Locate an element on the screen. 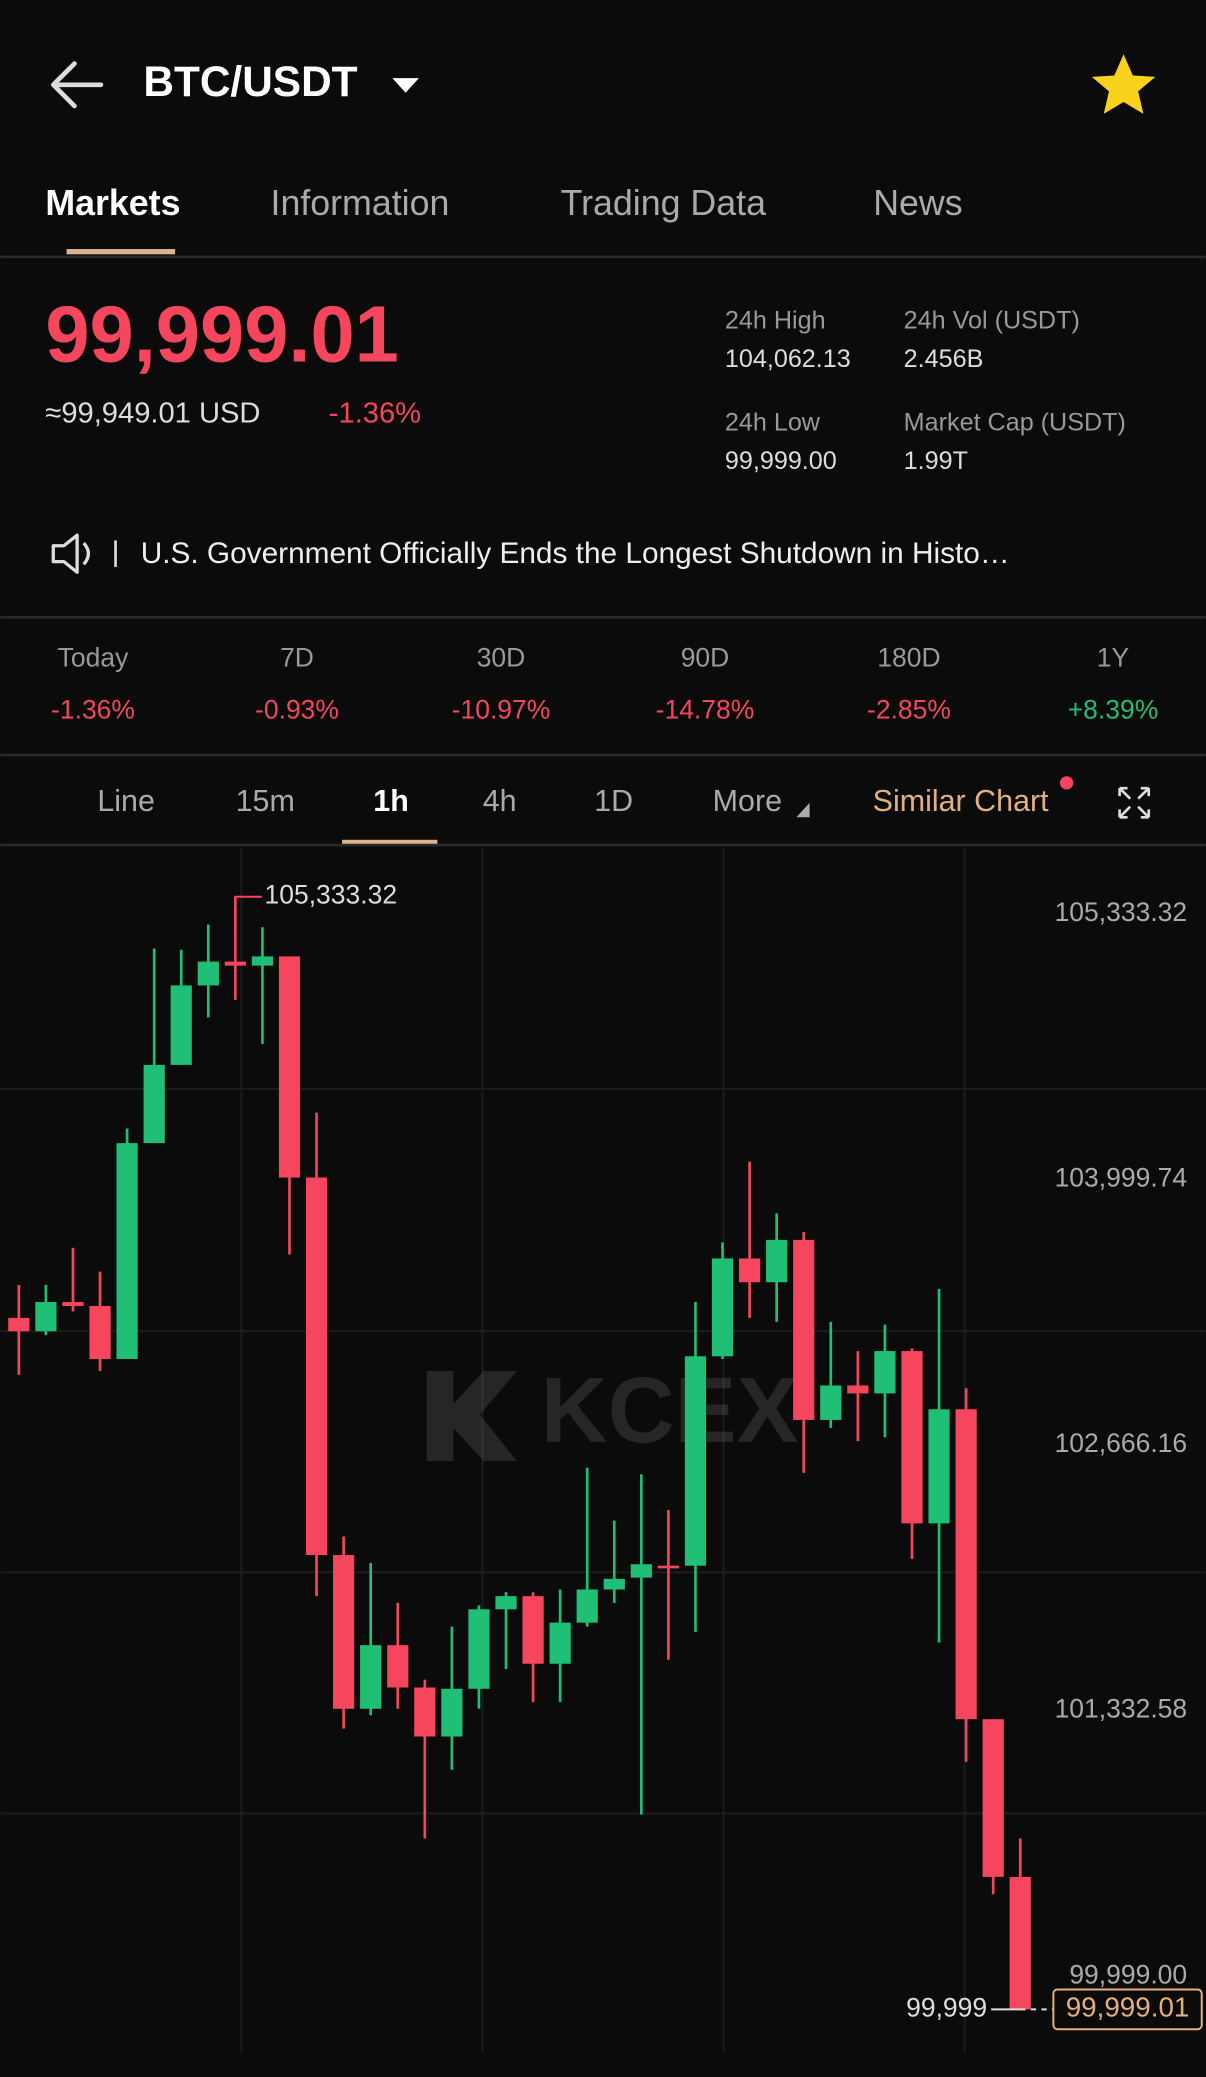 The height and width of the screenshot is (2077, 1206). similar-chart-button: Similar Chart is located at coordinates (961, 801).